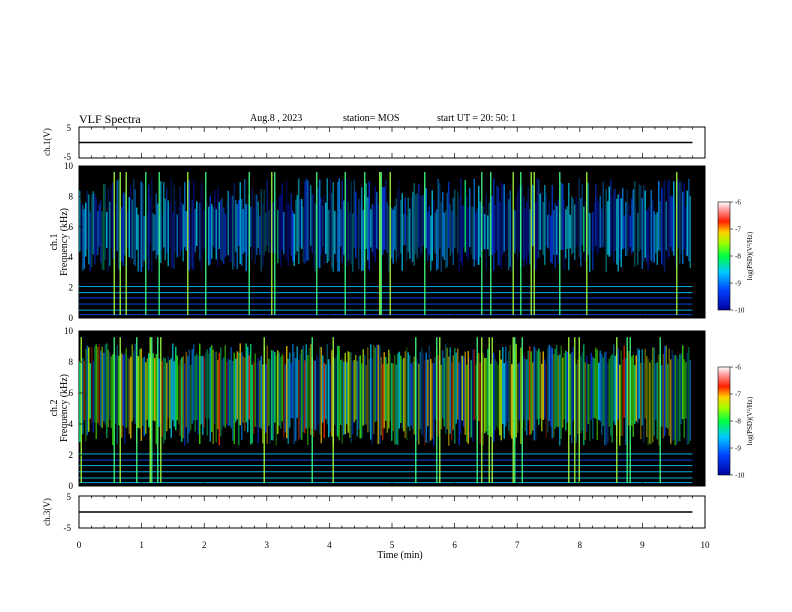  I want to click on ch2-colorbar-gradient, so click(724, 421).